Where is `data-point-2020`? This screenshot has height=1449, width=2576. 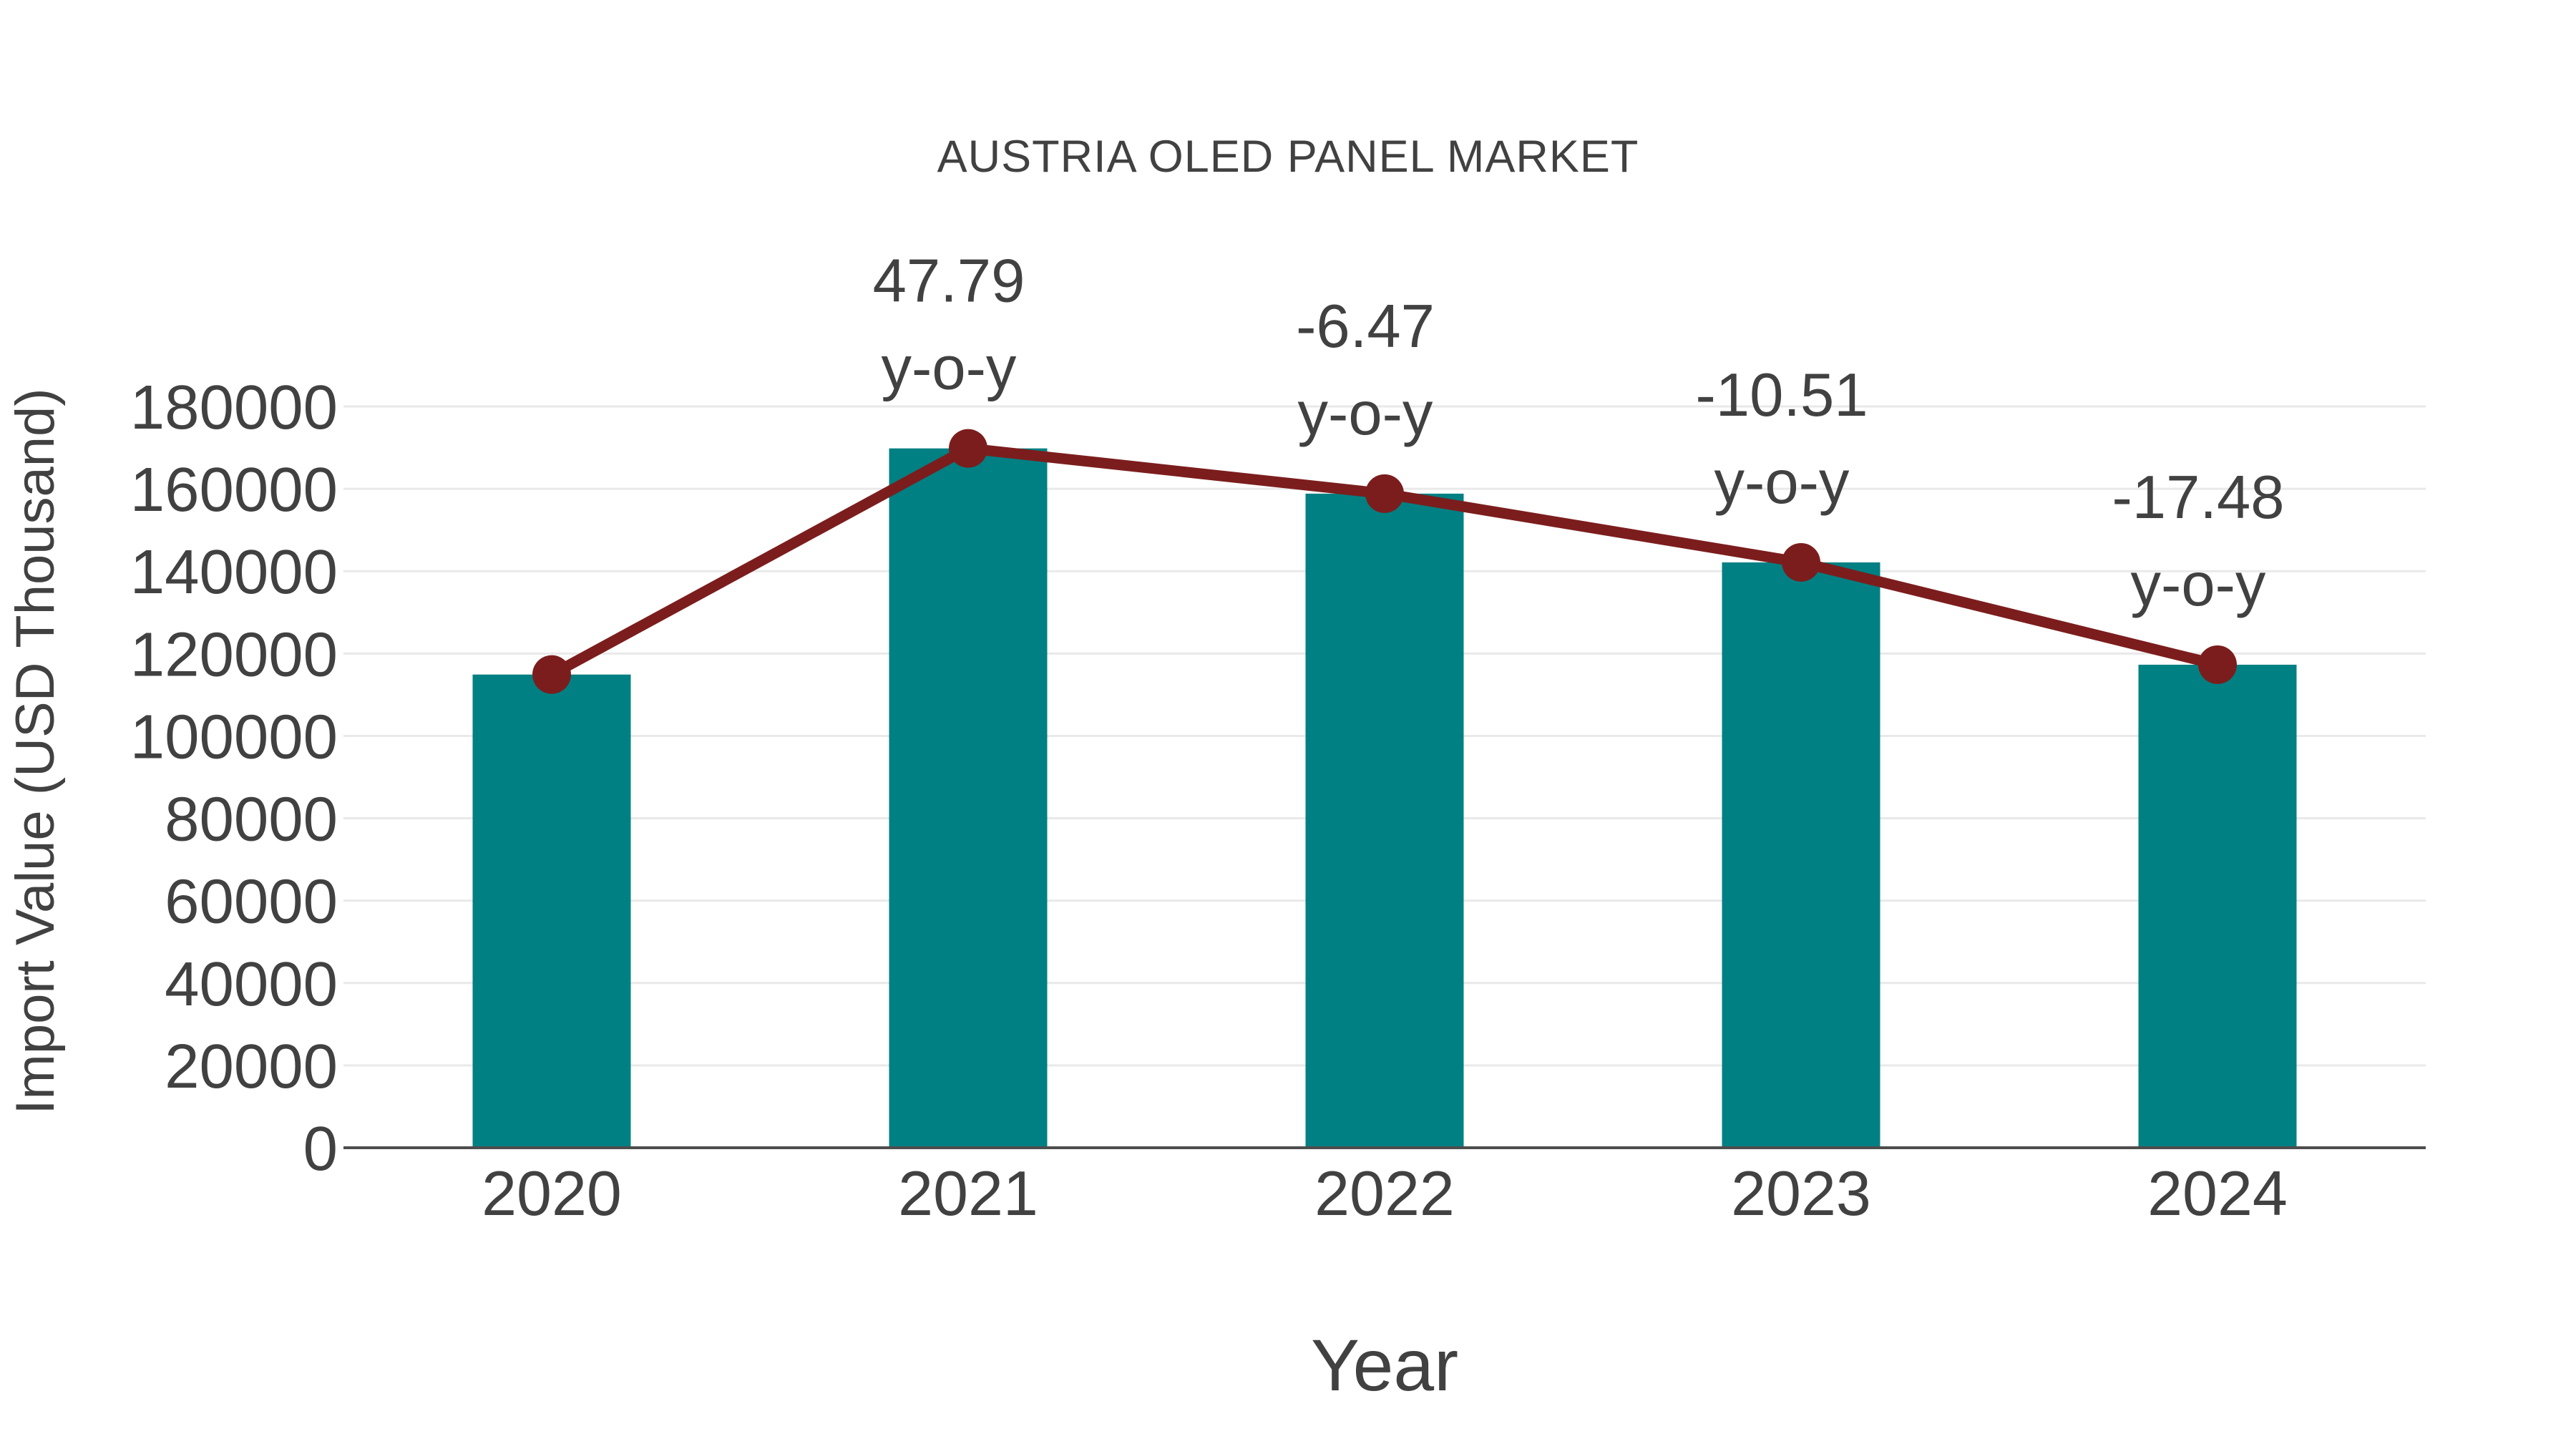
data-point-2020 is located at coordinates (551, 674).